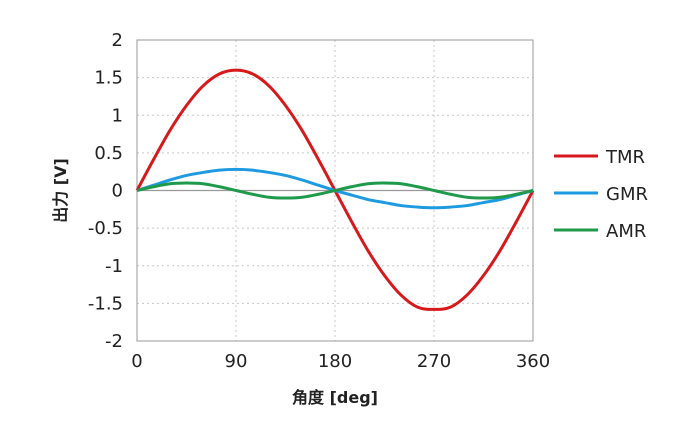 The image size is (700, 440). Describe the element at coordinates (114, 341) in the screenshot. I see `y-tick-label: -2` at that location.